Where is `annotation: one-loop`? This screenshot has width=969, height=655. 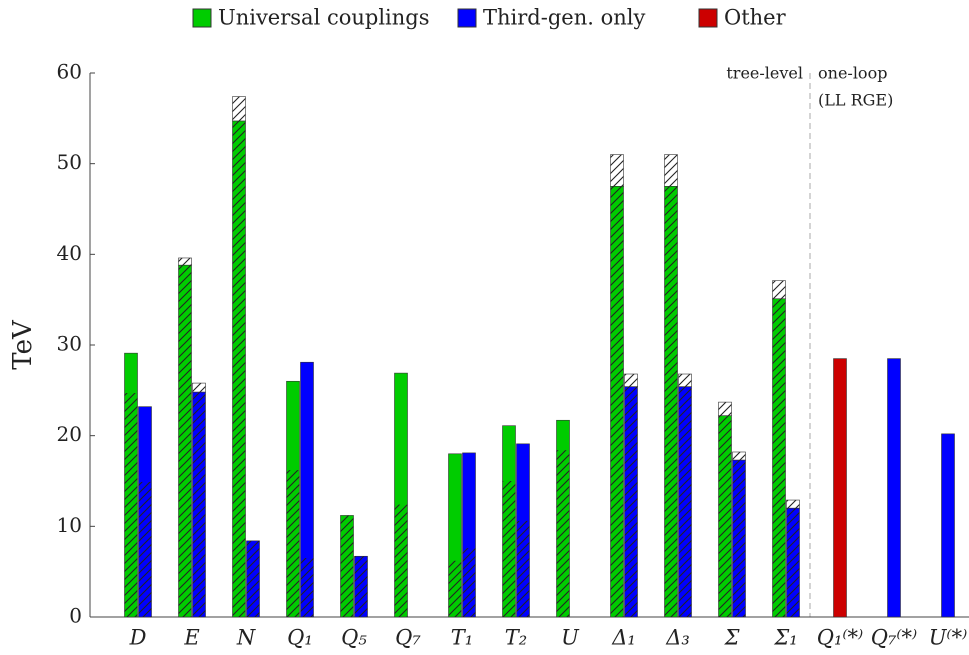 annotation: one-loop is located at coordinates (852, 73).